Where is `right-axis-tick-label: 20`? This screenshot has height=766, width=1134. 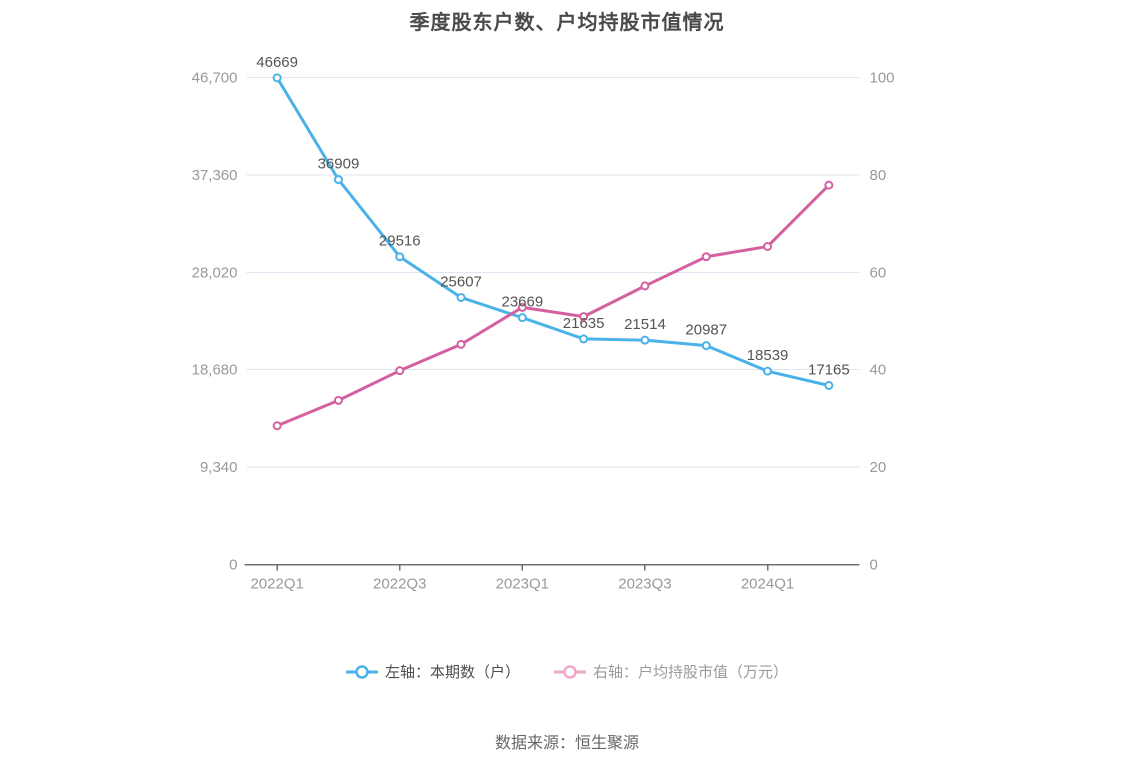
right-axis-tick-label: 20 is located at coordinates (878, 467).